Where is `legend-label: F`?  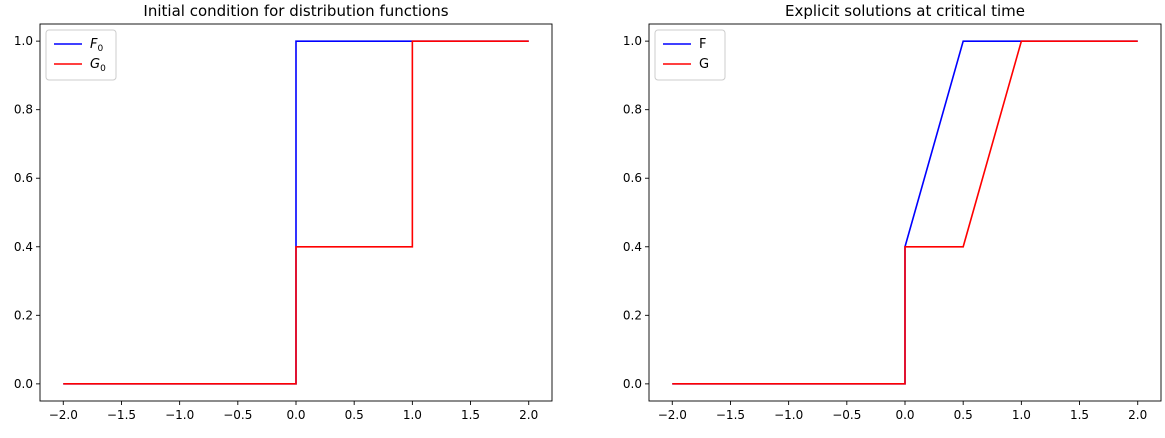
legend-label: F is located at coordinates (702, 44).